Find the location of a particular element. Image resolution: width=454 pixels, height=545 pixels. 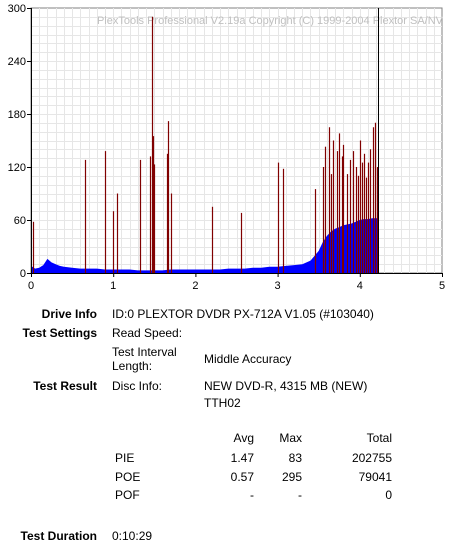

read-speed-label: Read Speed: is located at coordinates (147, 333).